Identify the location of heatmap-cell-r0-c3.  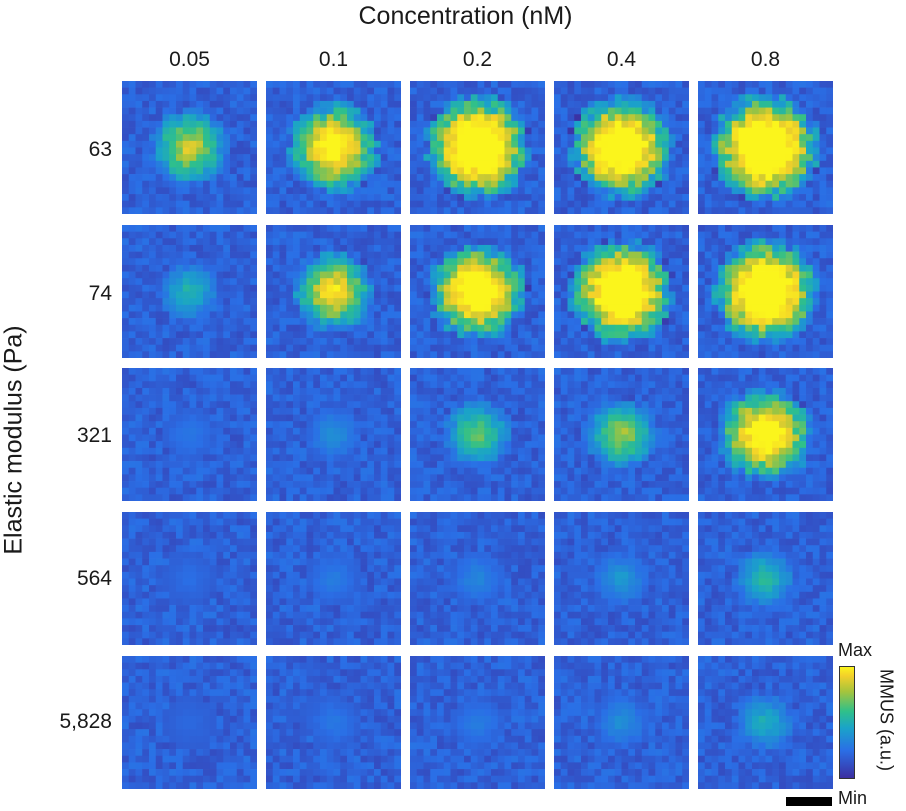
(621, 147).